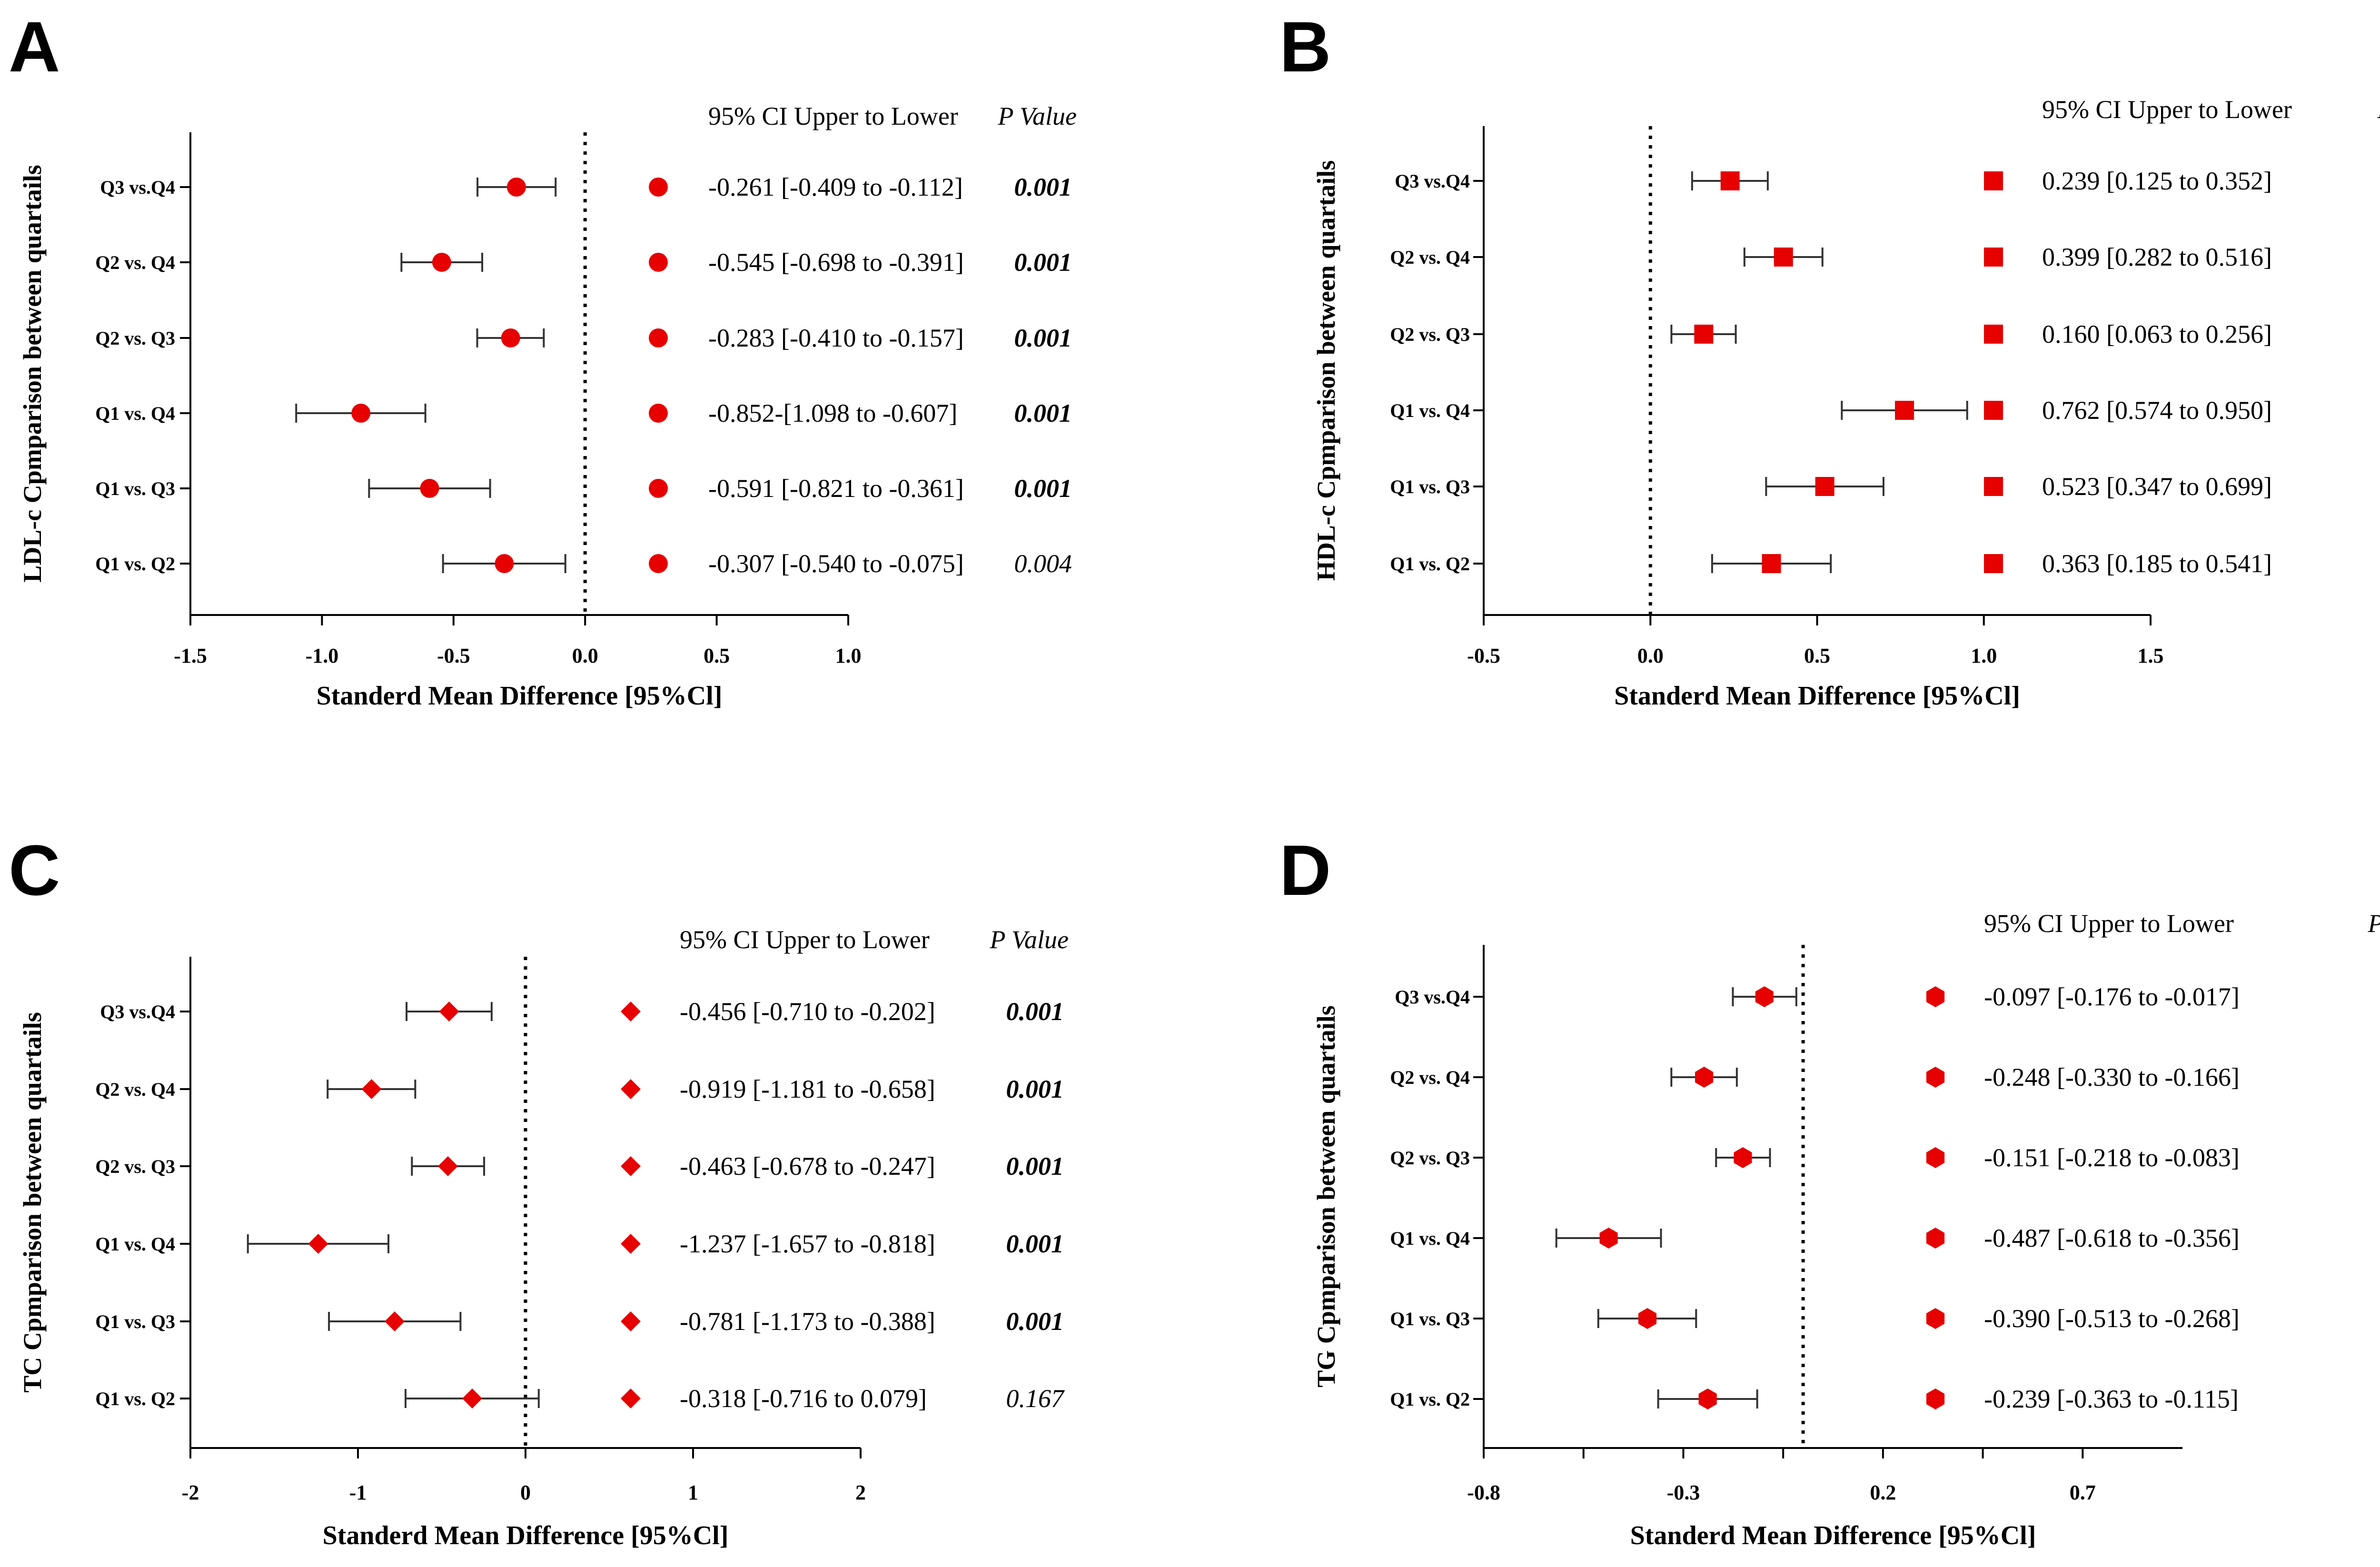  I want to click on y-axis-title: TC Cpmparison between quartails, so click(32, 1202).